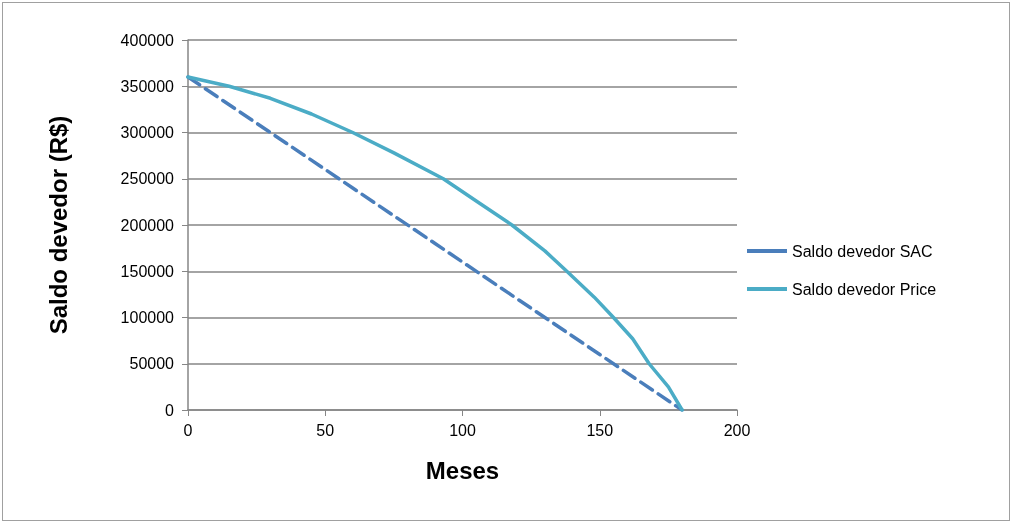 The height and width of the screenshot is (525, 1014). What do you see at coordinates (147, 132) in the screenshot?
I see `y-tick-label: 300000` at bounding box center [147, 132].